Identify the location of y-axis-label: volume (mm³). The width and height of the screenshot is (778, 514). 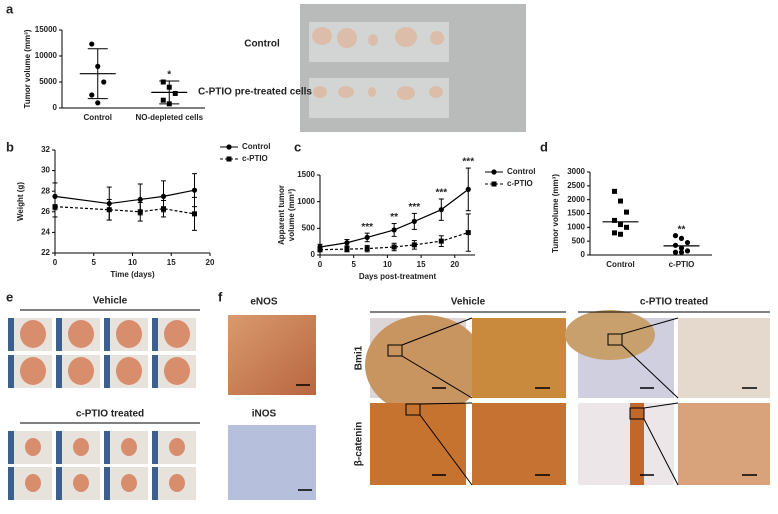
(291, 214).